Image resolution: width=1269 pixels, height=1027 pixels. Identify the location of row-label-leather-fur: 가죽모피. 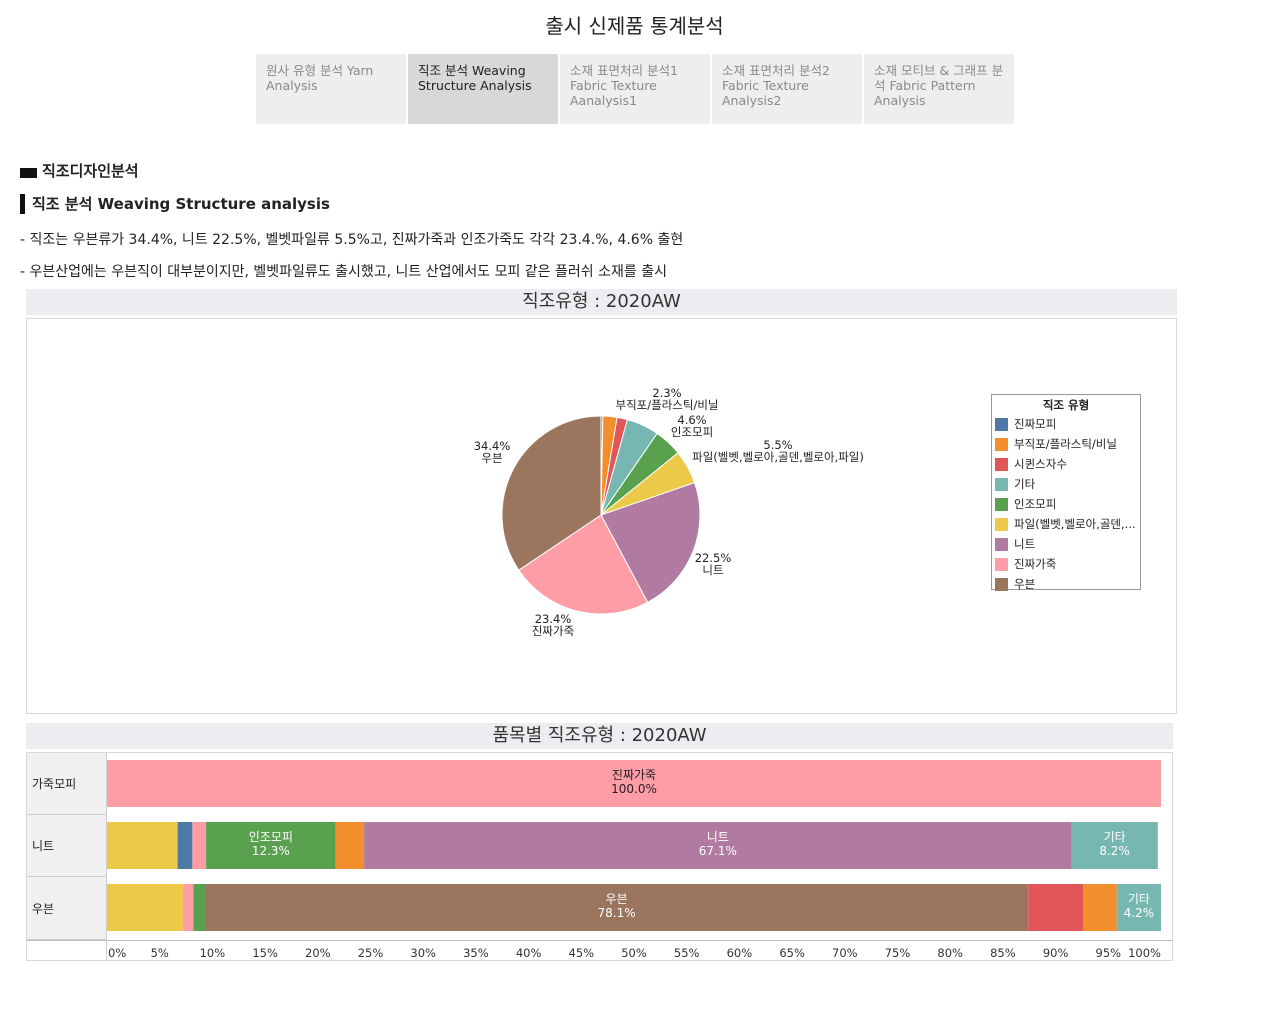
(66, 784).